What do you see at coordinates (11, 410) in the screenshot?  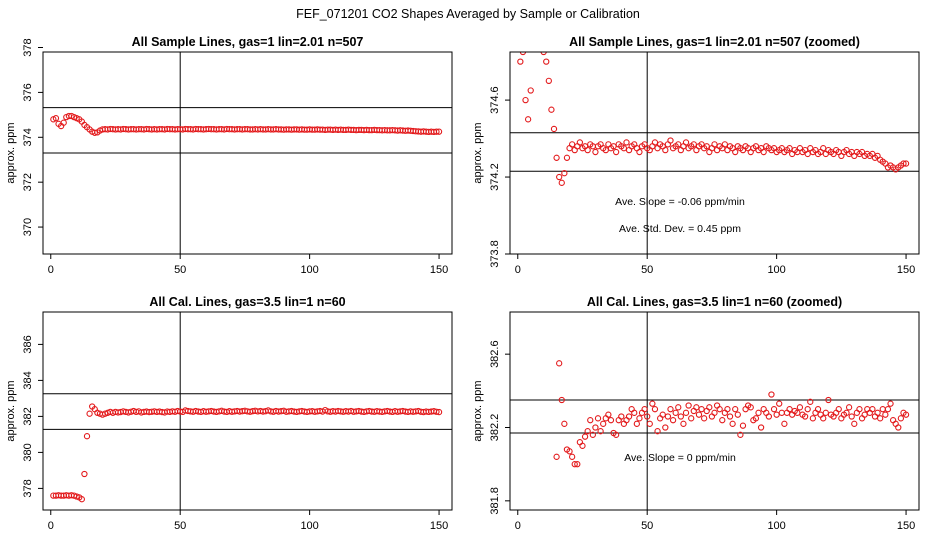 I see `y-axis-label: approx. ppm` at bounding box center [11, 410].